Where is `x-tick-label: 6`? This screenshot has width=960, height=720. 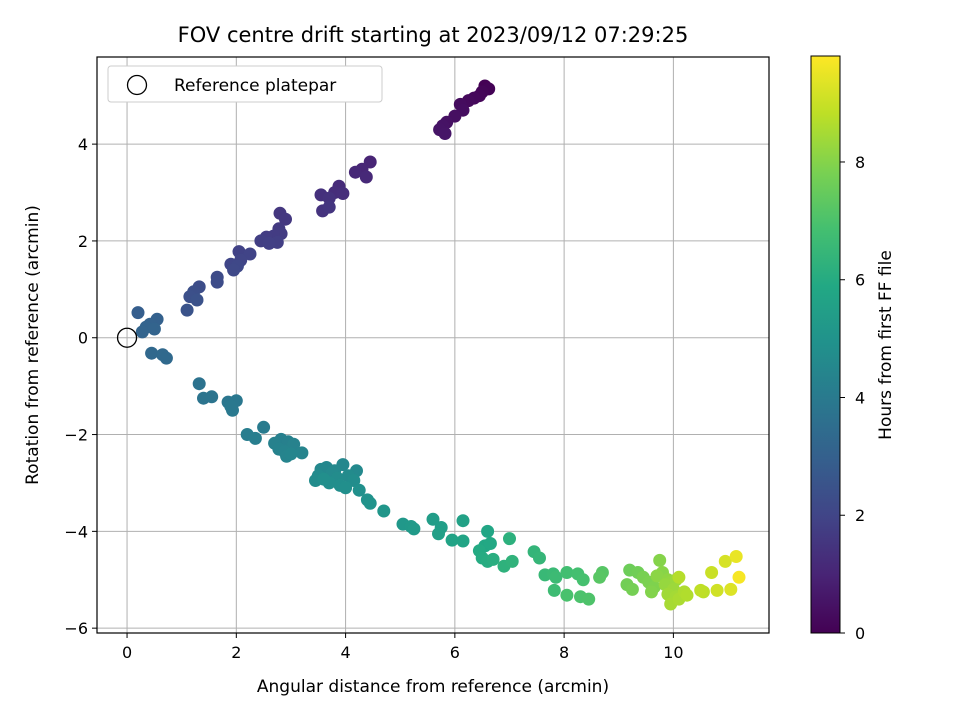 x-tick-label: 6 is located at coordinates (455, 652).